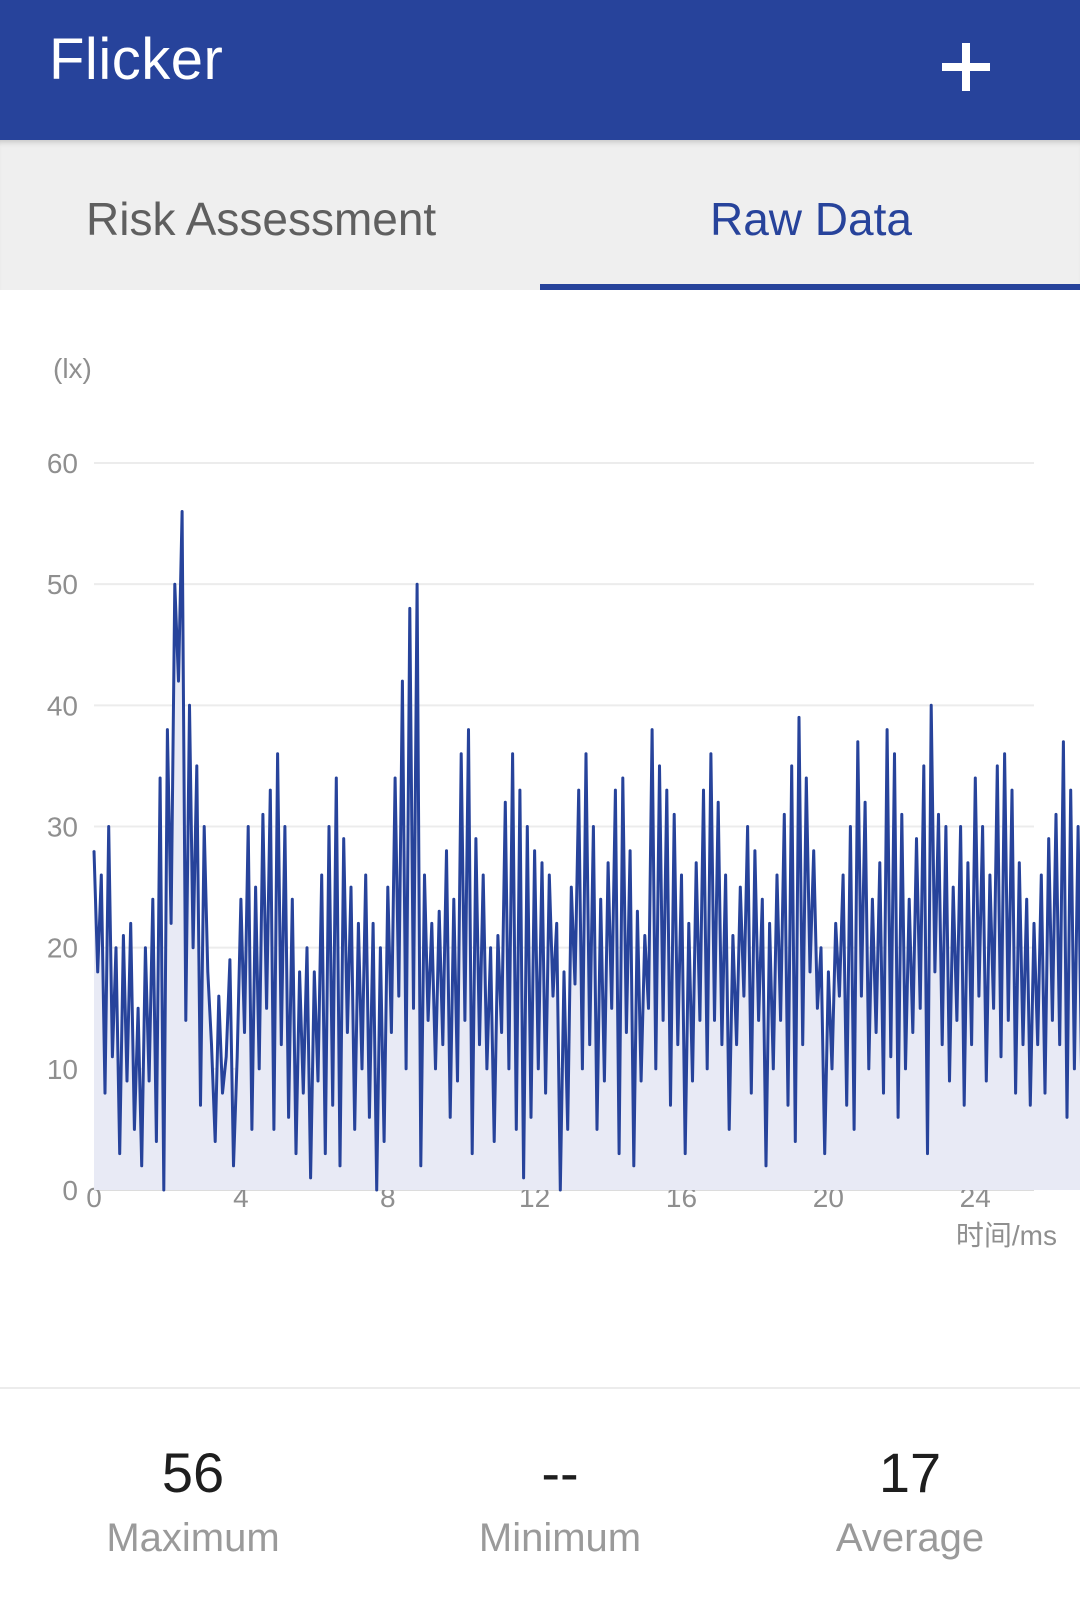 The image size is (1080, 1600). Describe the element at coordinates (966, 68) in the screenshot. I see `add-button` at that location.